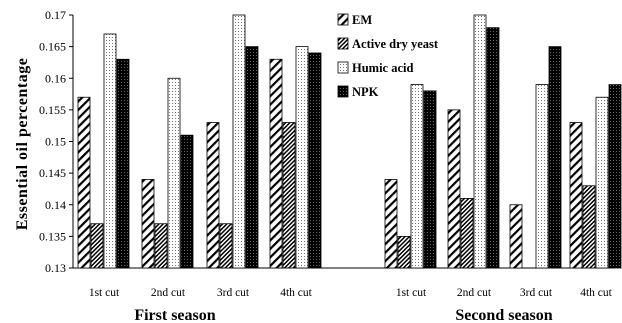 The height and width of the screenshot is (323, 622). Describe the element at coordinates (52, 236) in the screenshot. I see `y-tick-label: 0.135` at that location.